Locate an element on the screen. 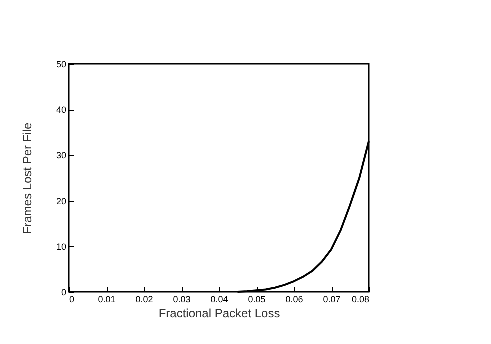 The image size is (491, 344). y-tick-label: 30 is located at coordinates (61, 155).